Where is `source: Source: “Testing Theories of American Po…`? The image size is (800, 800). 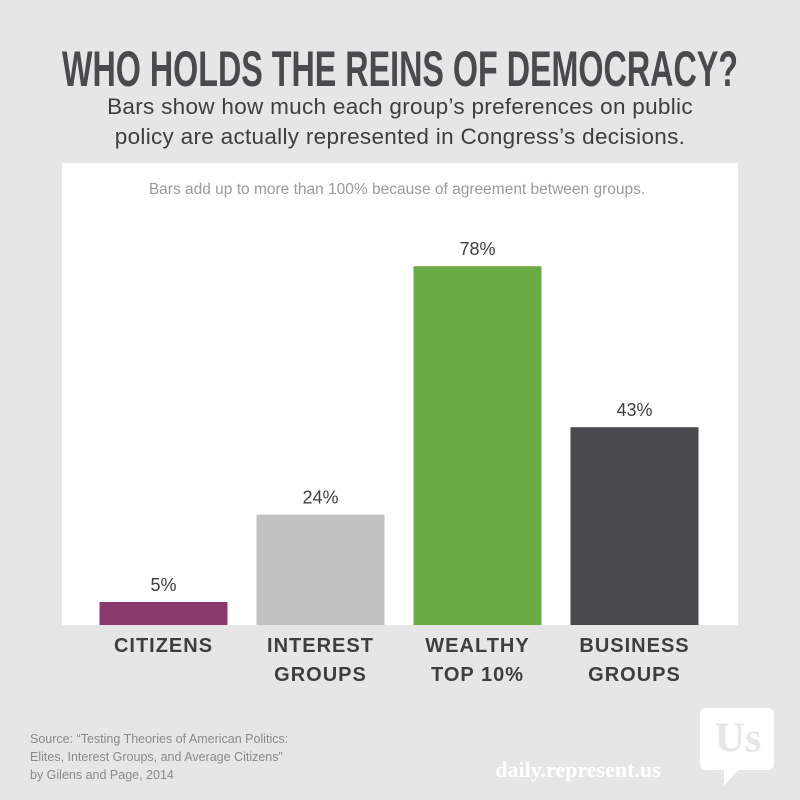
source: Source: “Testing Theories of American Po… is located at coordinates (159, 757).